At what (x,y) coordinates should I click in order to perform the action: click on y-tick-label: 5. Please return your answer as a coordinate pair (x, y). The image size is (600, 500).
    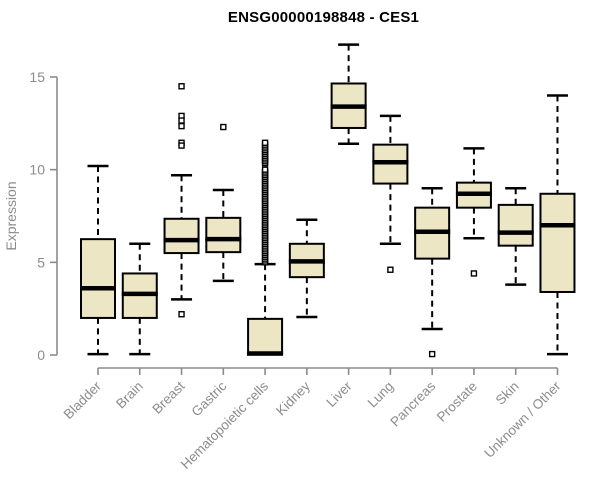
    Looking at the image, I should click on (41, 262).